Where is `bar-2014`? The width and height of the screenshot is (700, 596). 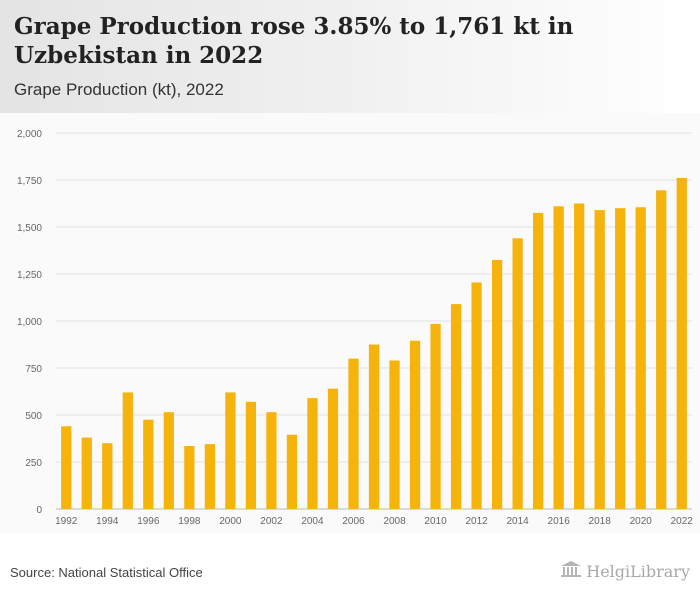 bar-2014 is located at coordinates (517, 373).